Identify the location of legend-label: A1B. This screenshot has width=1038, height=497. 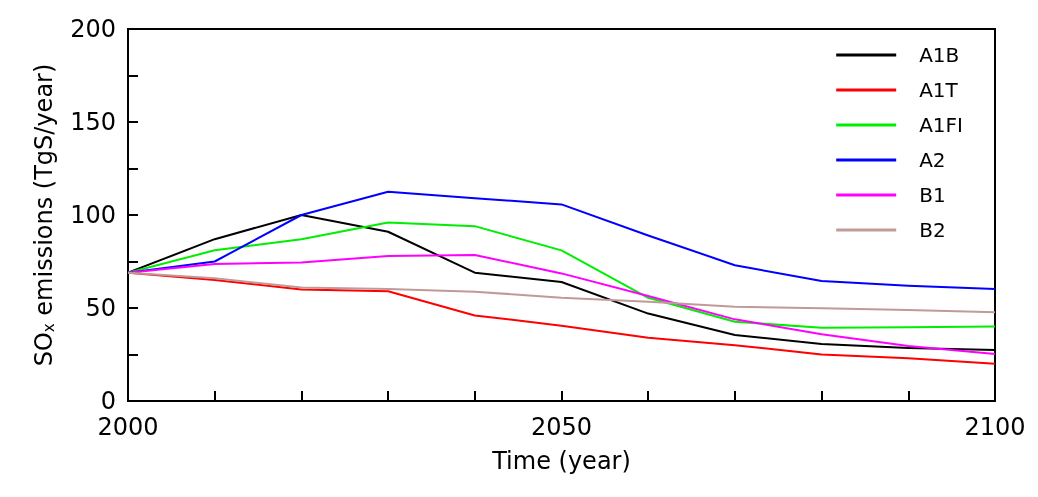
(939, 55).